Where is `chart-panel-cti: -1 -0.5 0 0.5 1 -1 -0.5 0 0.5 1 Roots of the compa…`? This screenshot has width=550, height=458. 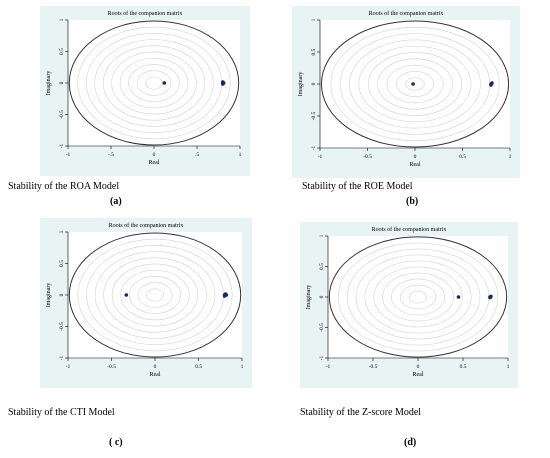 chart-panel-cti: -1 -0.5 0 0.5 1 -1 -0.5 0 0.5 1 Roots of the compa… is located at coordinates (146, 303).